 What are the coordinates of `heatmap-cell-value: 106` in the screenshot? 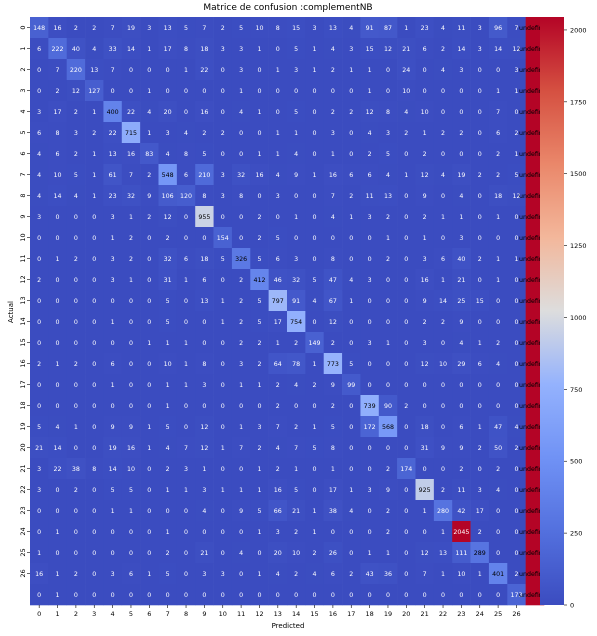 It's located at (168, 196).